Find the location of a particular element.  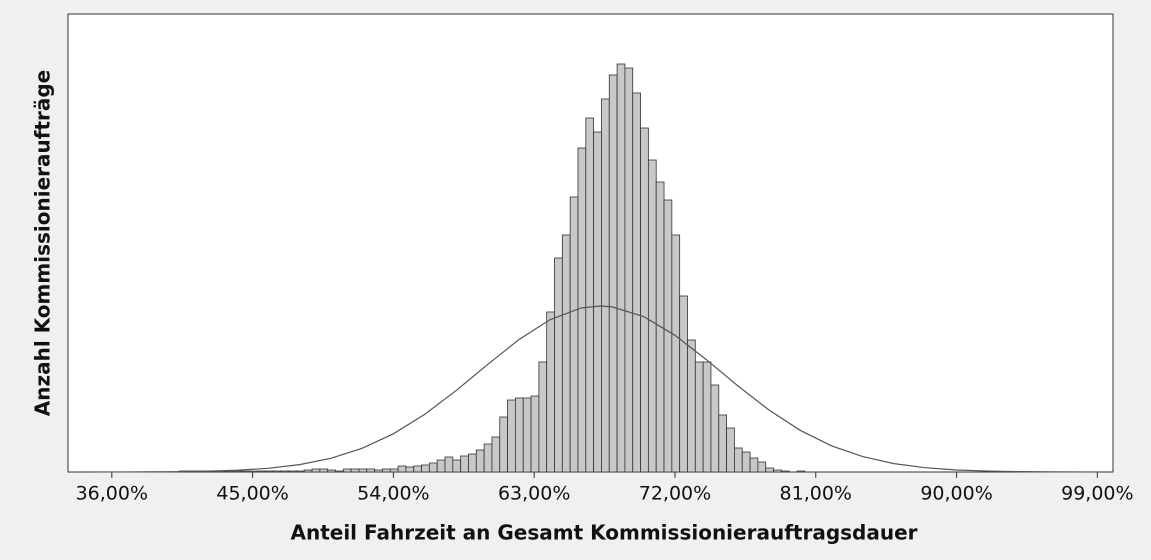

x-tick-label: 81,00% is located at coordinates (816, 494).